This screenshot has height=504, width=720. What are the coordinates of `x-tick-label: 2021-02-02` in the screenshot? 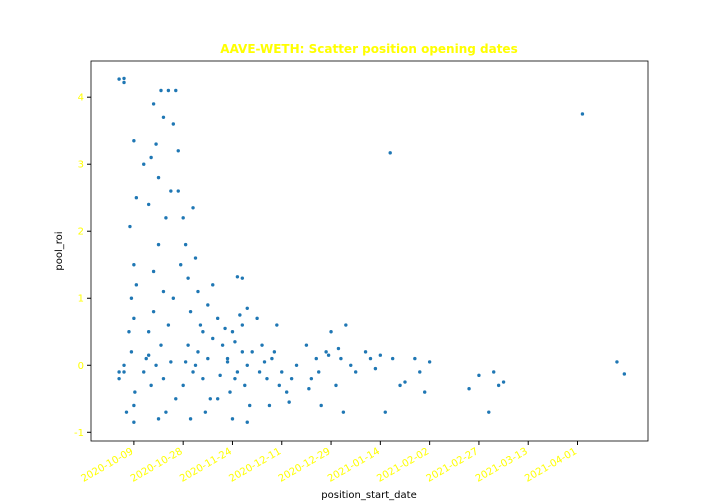 It's located at (403, 465).